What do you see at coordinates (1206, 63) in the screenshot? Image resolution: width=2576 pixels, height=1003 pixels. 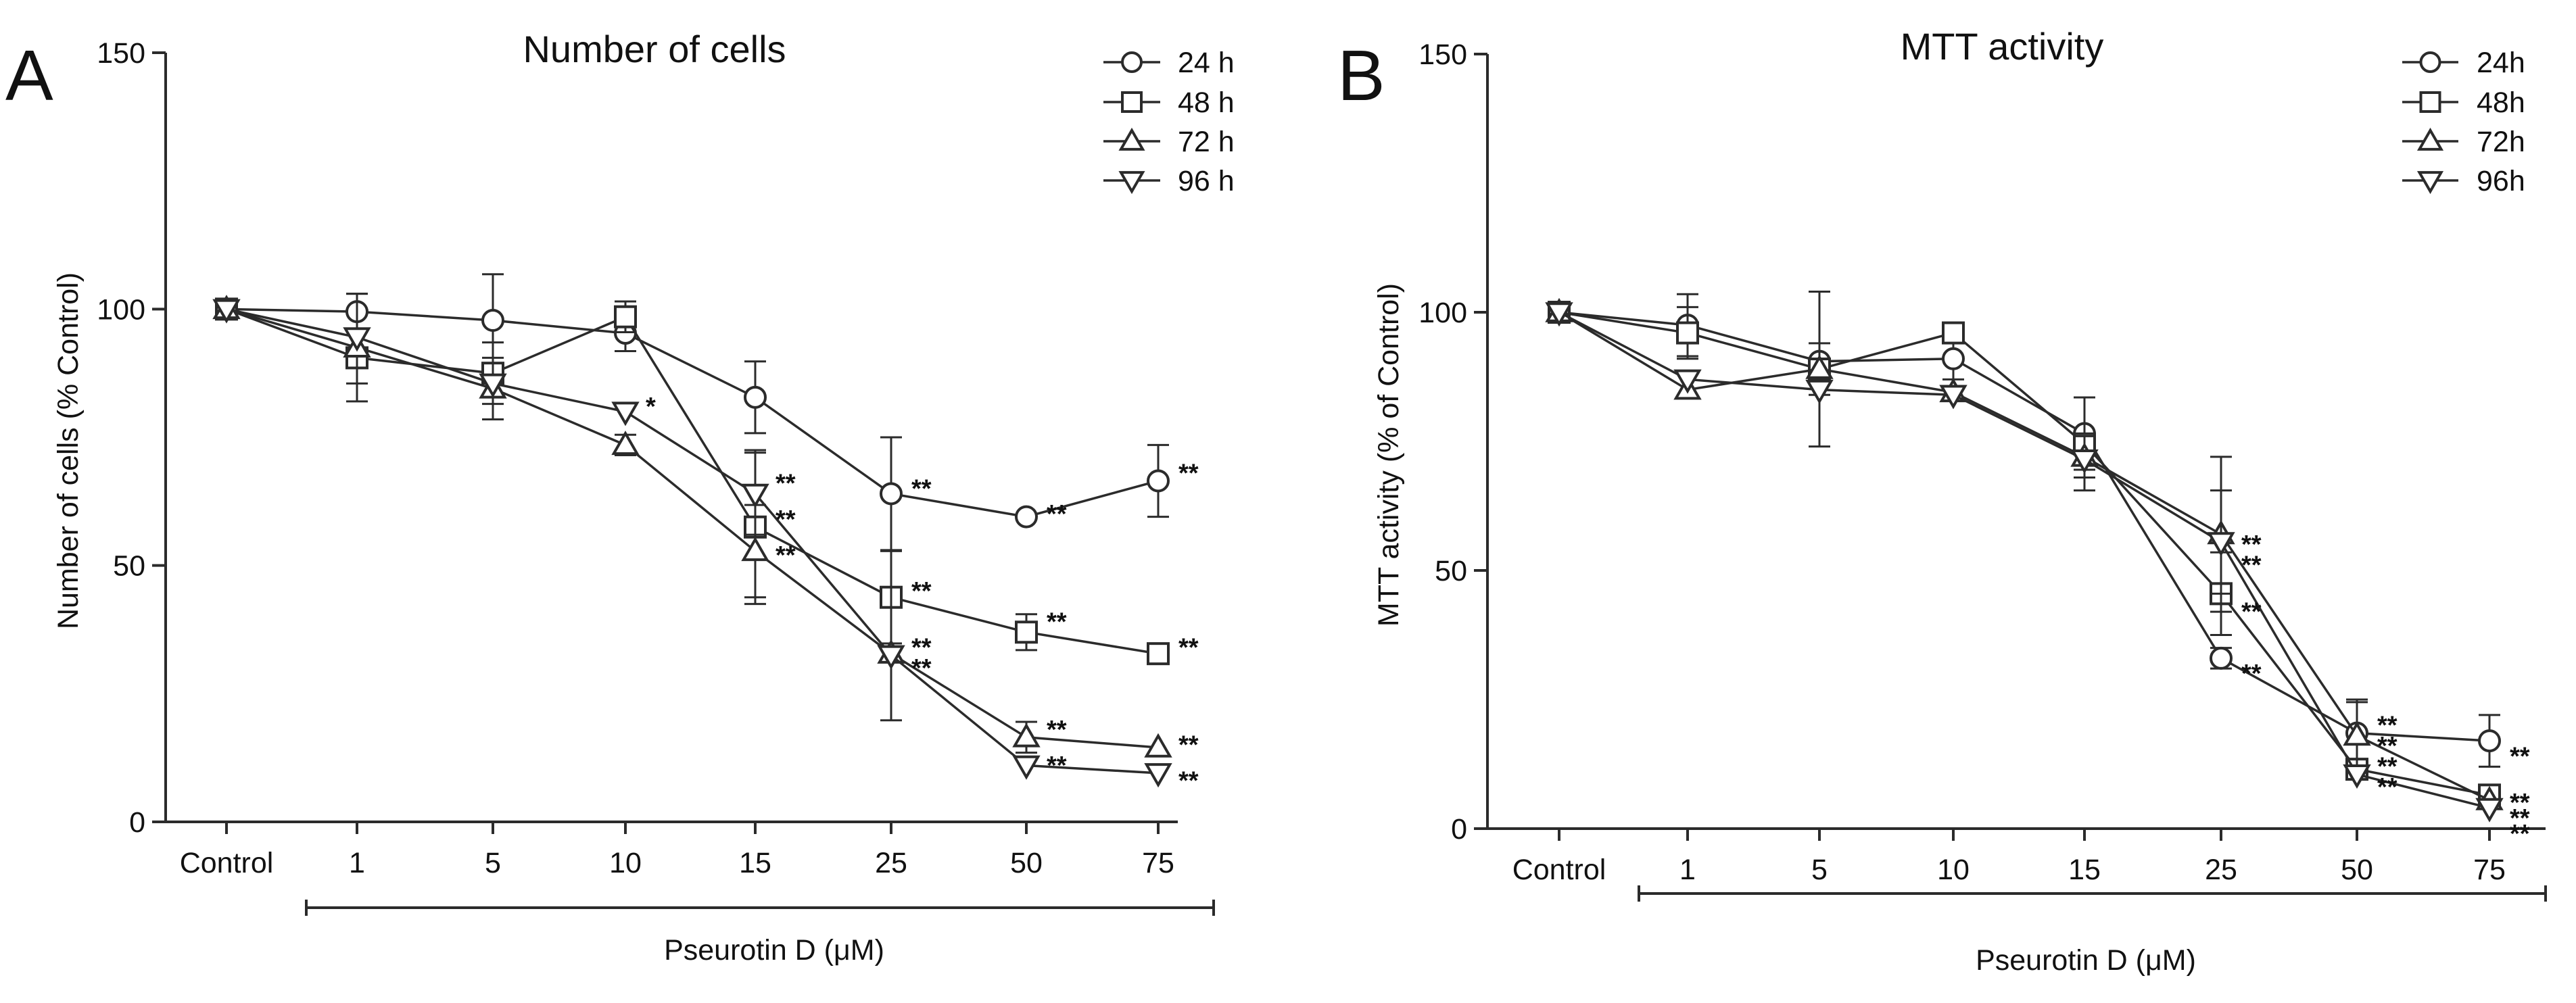 I see `legend-label: 24 h` at bounding box center [1206, 63].